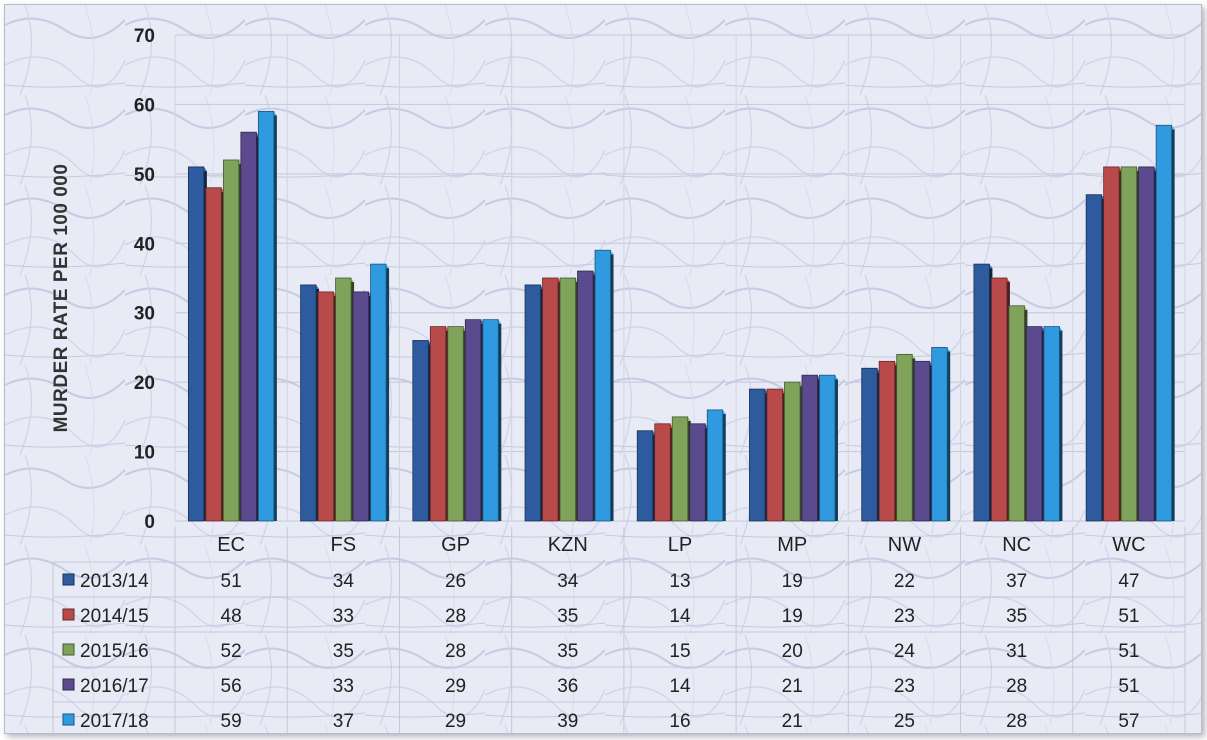  What do you see at coordinates (144, 175) in the screenshot?
I see `y-tick-label: 50` at bounding box center [144, 175].